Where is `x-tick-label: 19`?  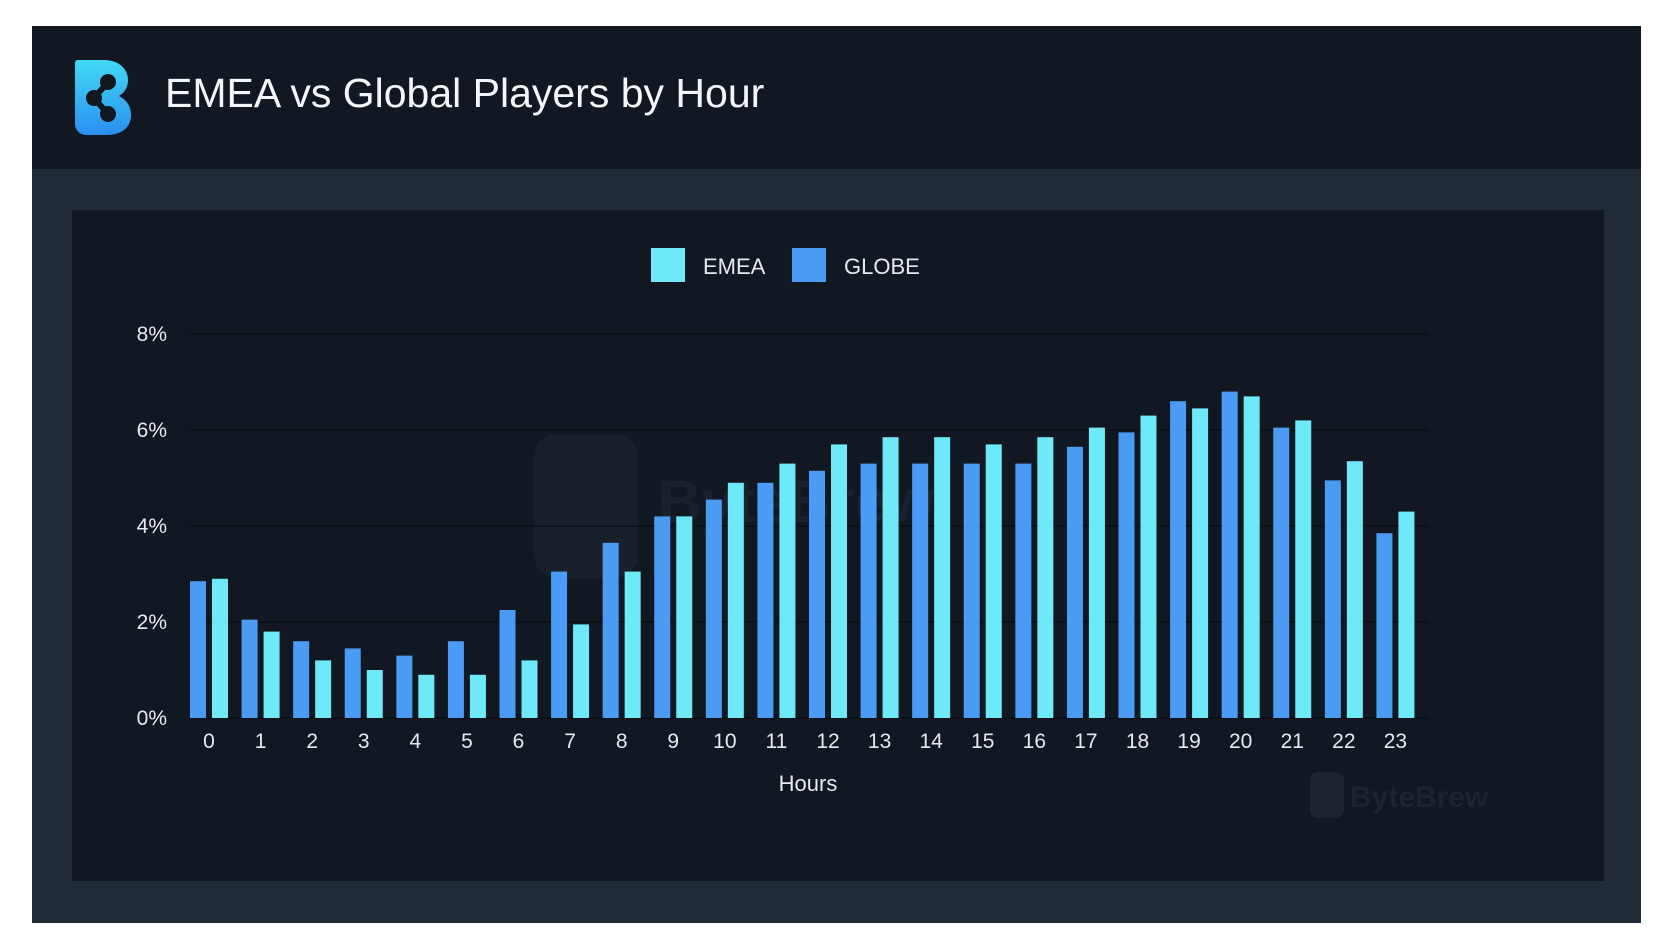 x-tick-label: 19 is located at coordinates (1188, 741).